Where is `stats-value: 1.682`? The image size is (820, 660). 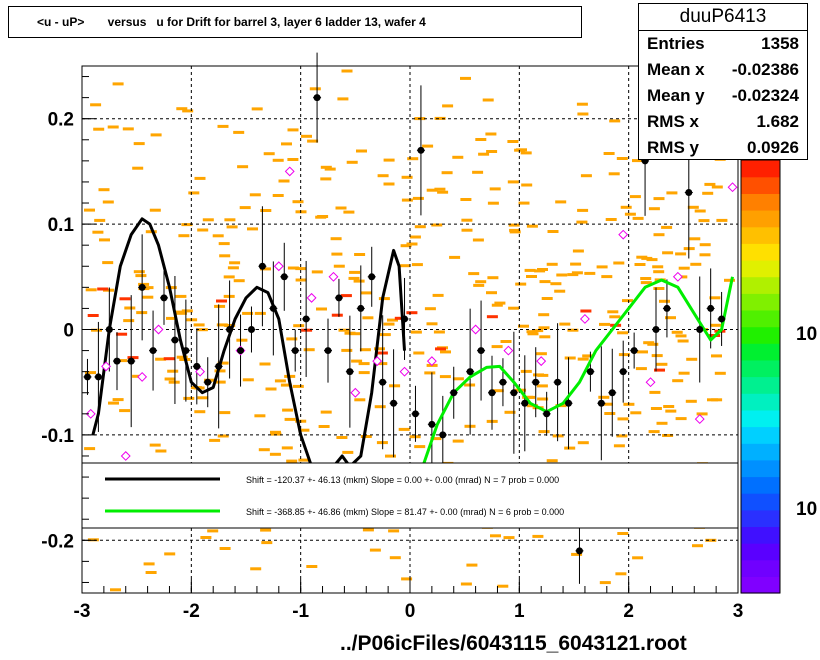
stats-value: 1.682 is located at coordinates (777, 121).